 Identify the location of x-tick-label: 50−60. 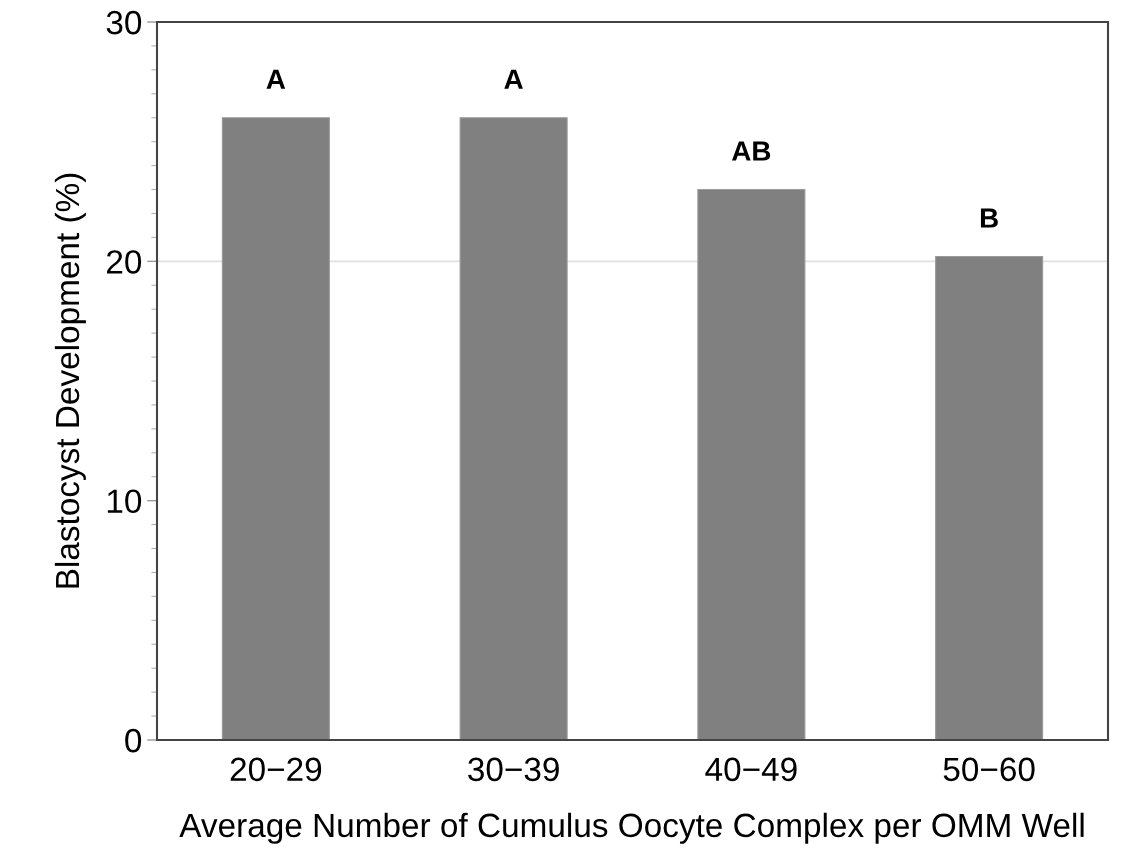
(989, 769).